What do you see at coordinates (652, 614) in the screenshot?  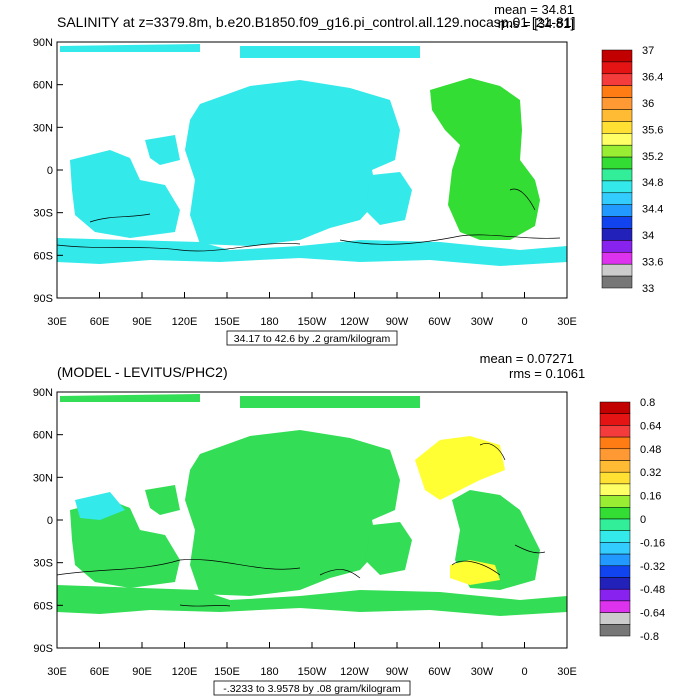 I see `colorbar-label: -0.64` at bounding box center [652, 614].